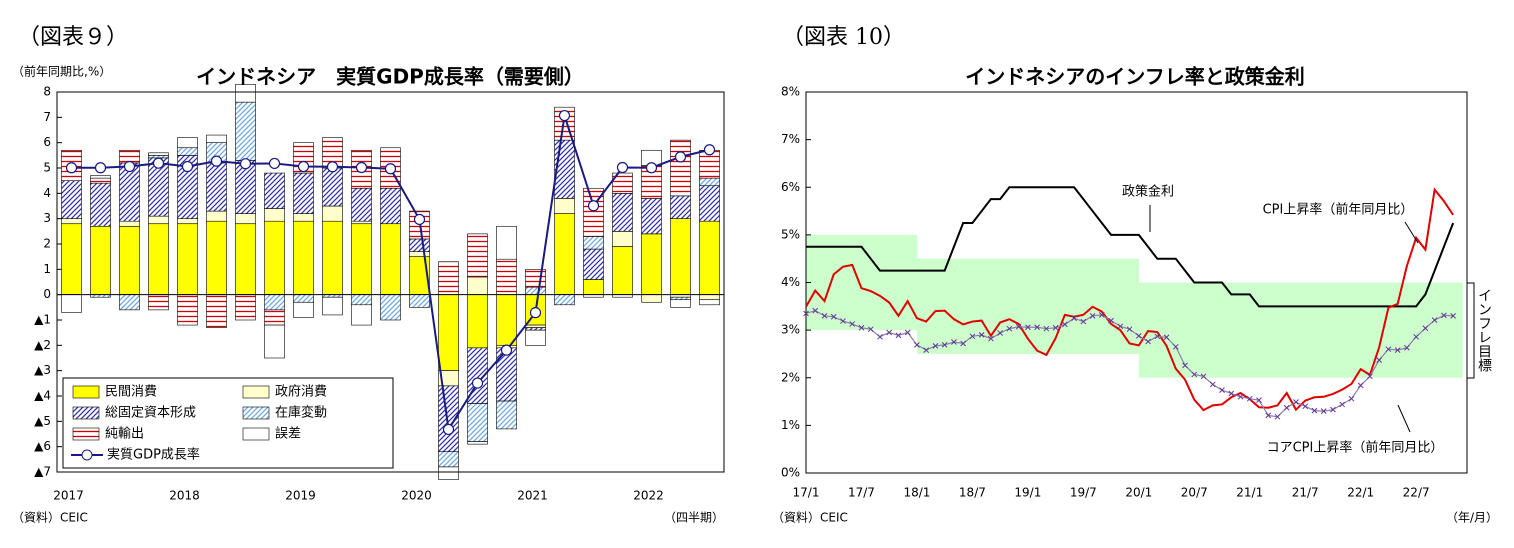 The image size is (1514, 548). I want to click on series-annotation: 政策金利, so click(1148, 192).